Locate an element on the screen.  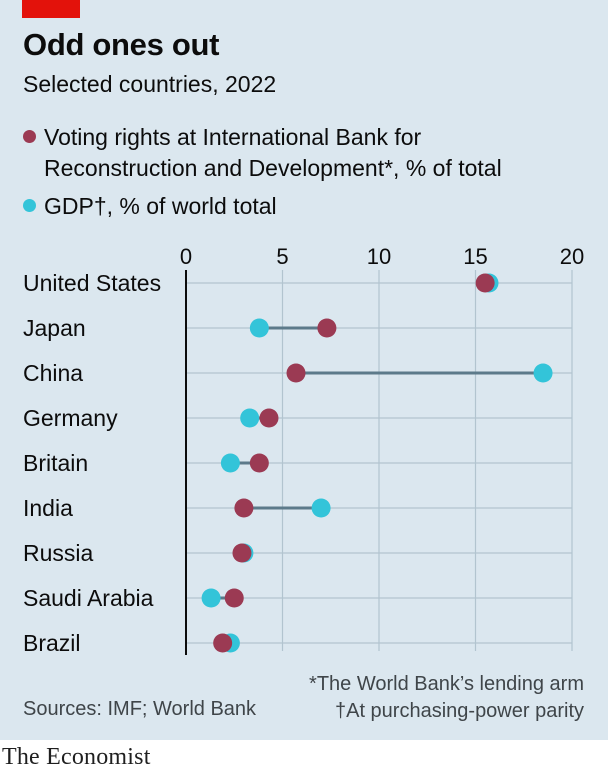
category-label: Britain is located at coordinates (55, 463).